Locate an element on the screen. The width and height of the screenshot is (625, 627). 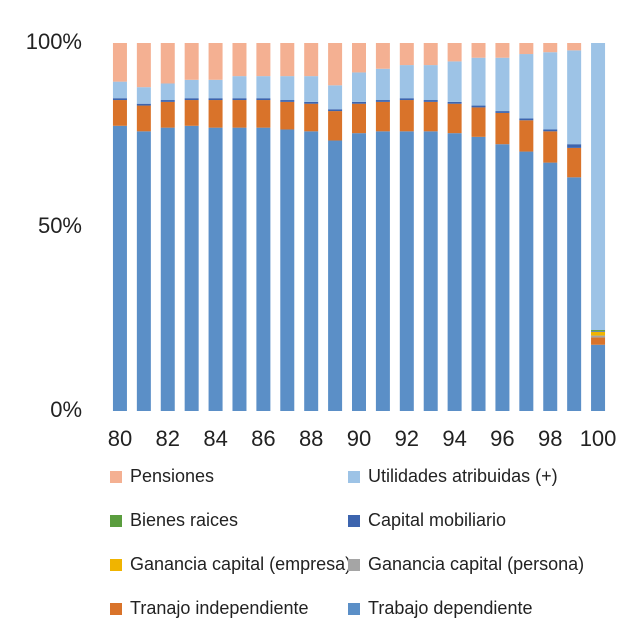
x-tick-label: 94 is located at coordinates (454, 438).